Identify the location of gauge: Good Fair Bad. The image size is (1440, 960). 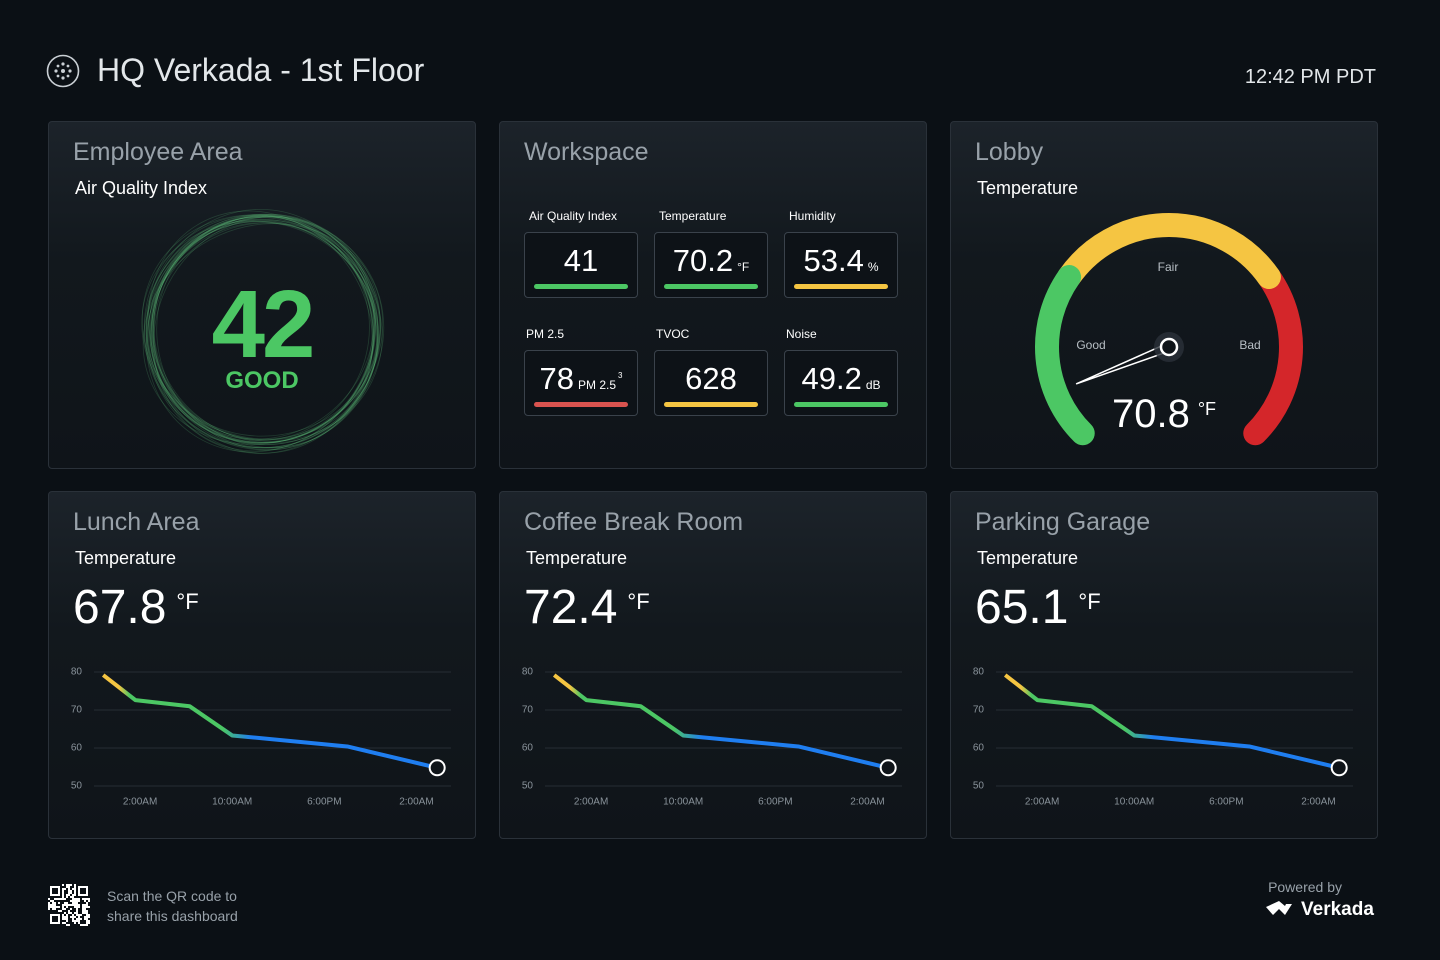
(1169, 329).